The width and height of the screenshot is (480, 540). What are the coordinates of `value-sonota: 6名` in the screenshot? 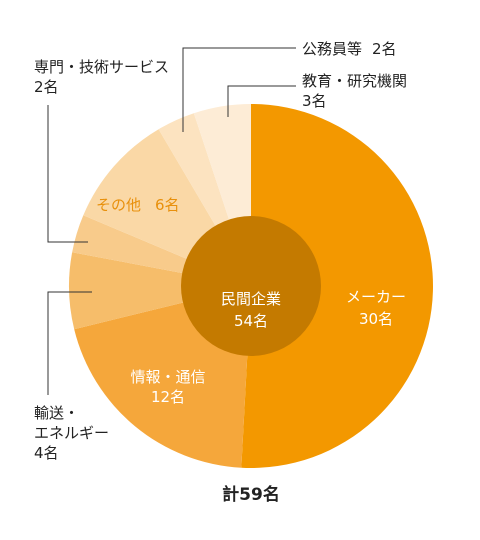 It's located at (167, 205).